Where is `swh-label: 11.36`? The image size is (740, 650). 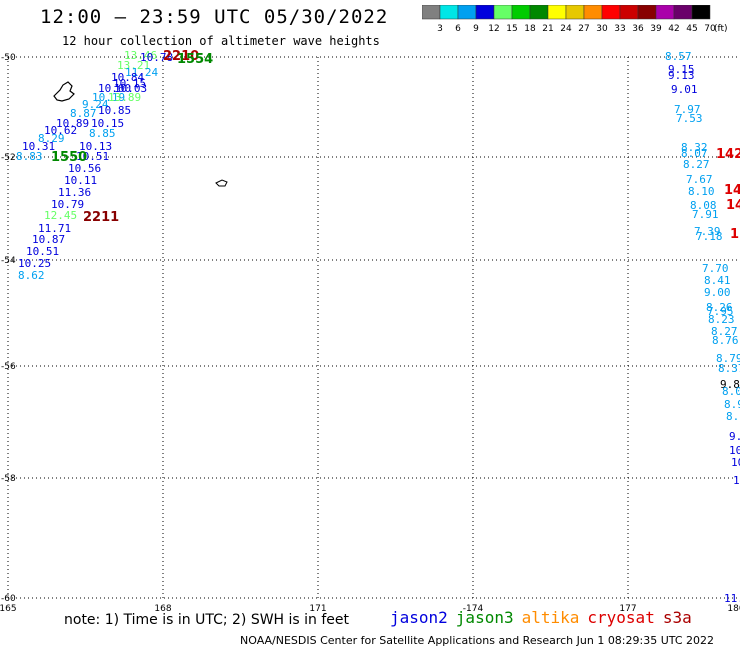 swh-label: 11.36 is located at coordinates (74, 192).